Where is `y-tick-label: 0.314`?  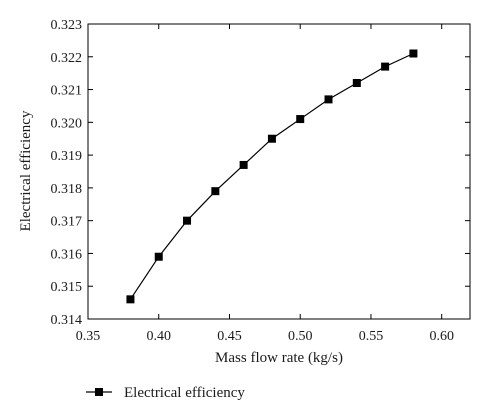
y-tick-label: 0.314 is located at coordinates (67, 320).